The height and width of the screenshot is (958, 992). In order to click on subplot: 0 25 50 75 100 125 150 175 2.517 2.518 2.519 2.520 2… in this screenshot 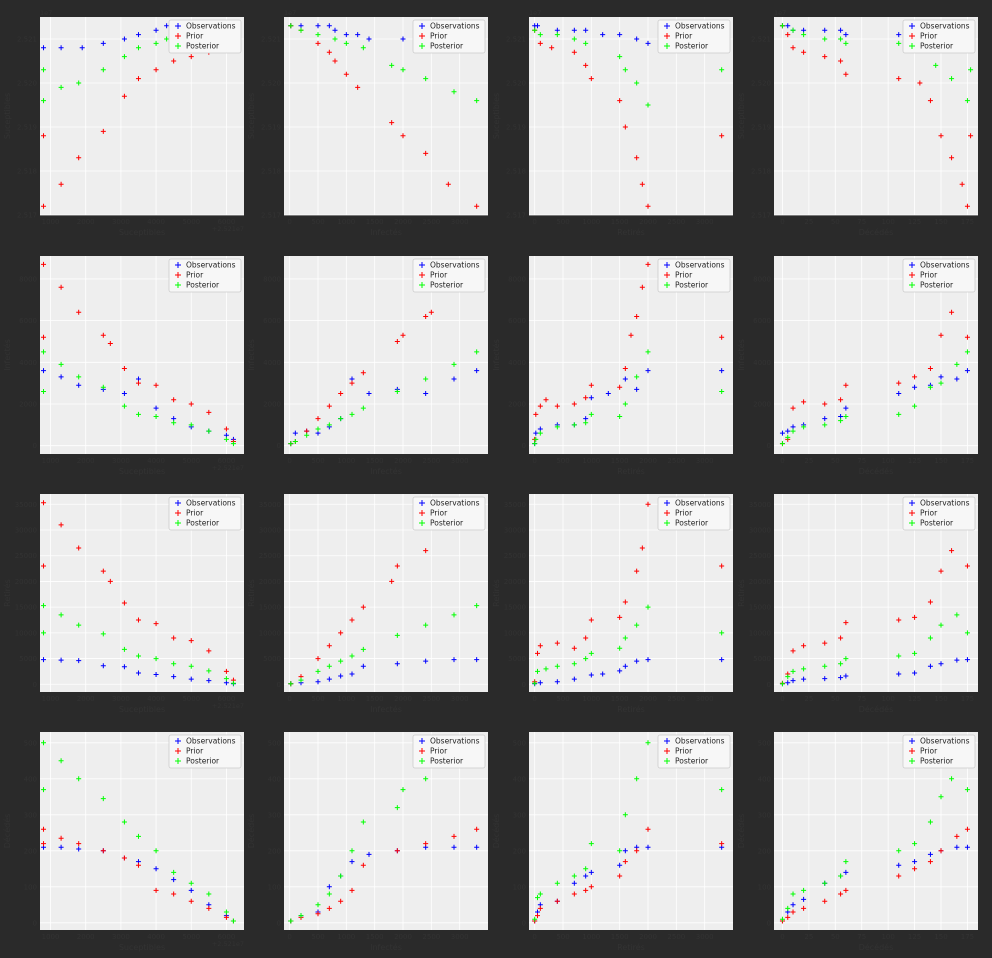, I will do `click(857, 123)`.